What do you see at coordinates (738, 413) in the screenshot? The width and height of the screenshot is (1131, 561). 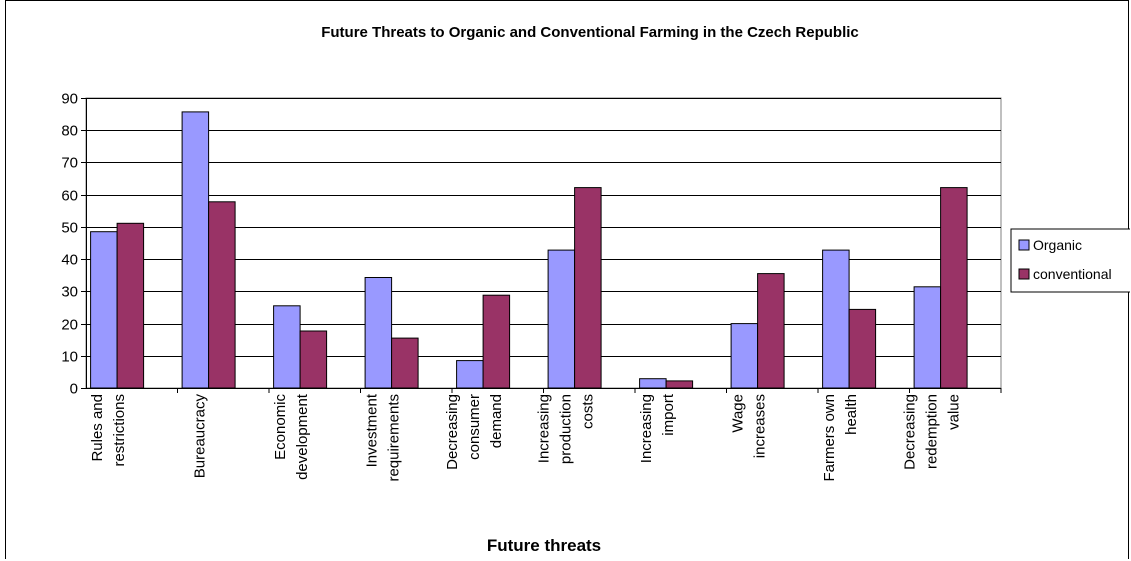 I see `x-category-label-line: Wage` at bounding box center [738, 413].